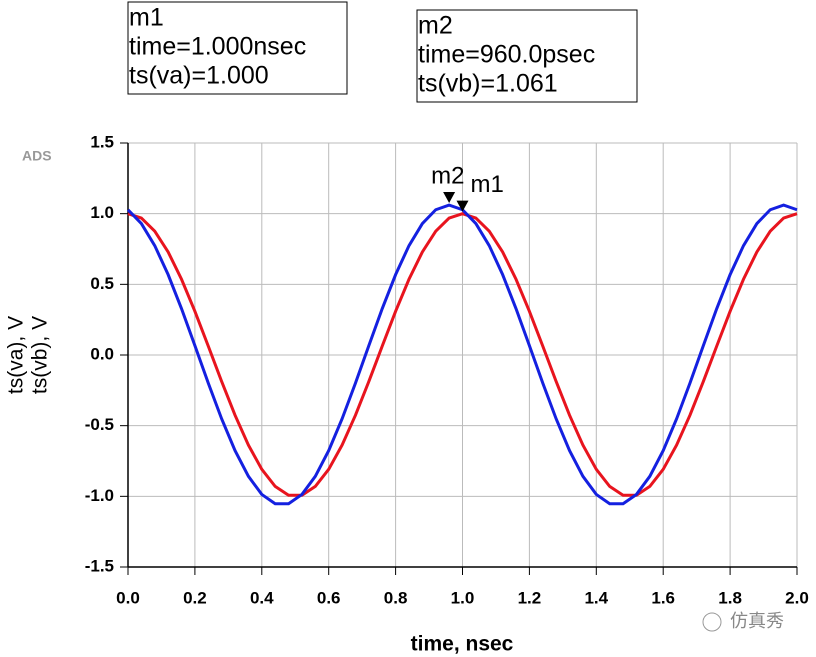  Describe the element at coordinates (487, 184) in the screenshot. I see `marker-name: m1` at that location.